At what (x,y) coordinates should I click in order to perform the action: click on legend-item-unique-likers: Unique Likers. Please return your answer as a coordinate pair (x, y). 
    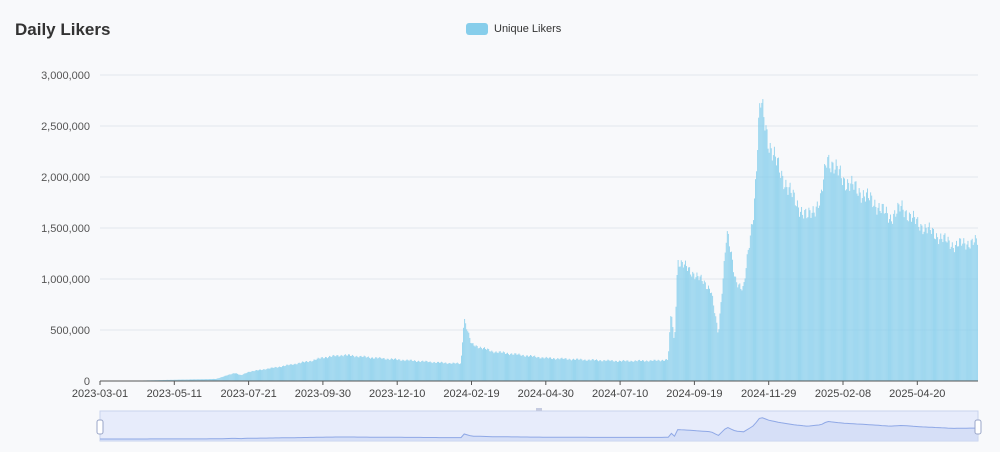
    Looking at the image, I should click on (513, 29).